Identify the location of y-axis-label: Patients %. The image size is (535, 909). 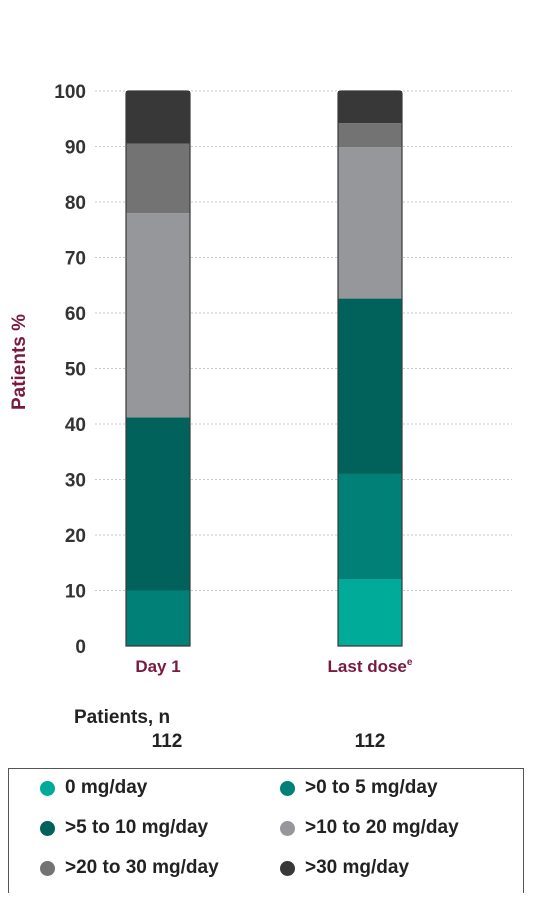
(19, 362).